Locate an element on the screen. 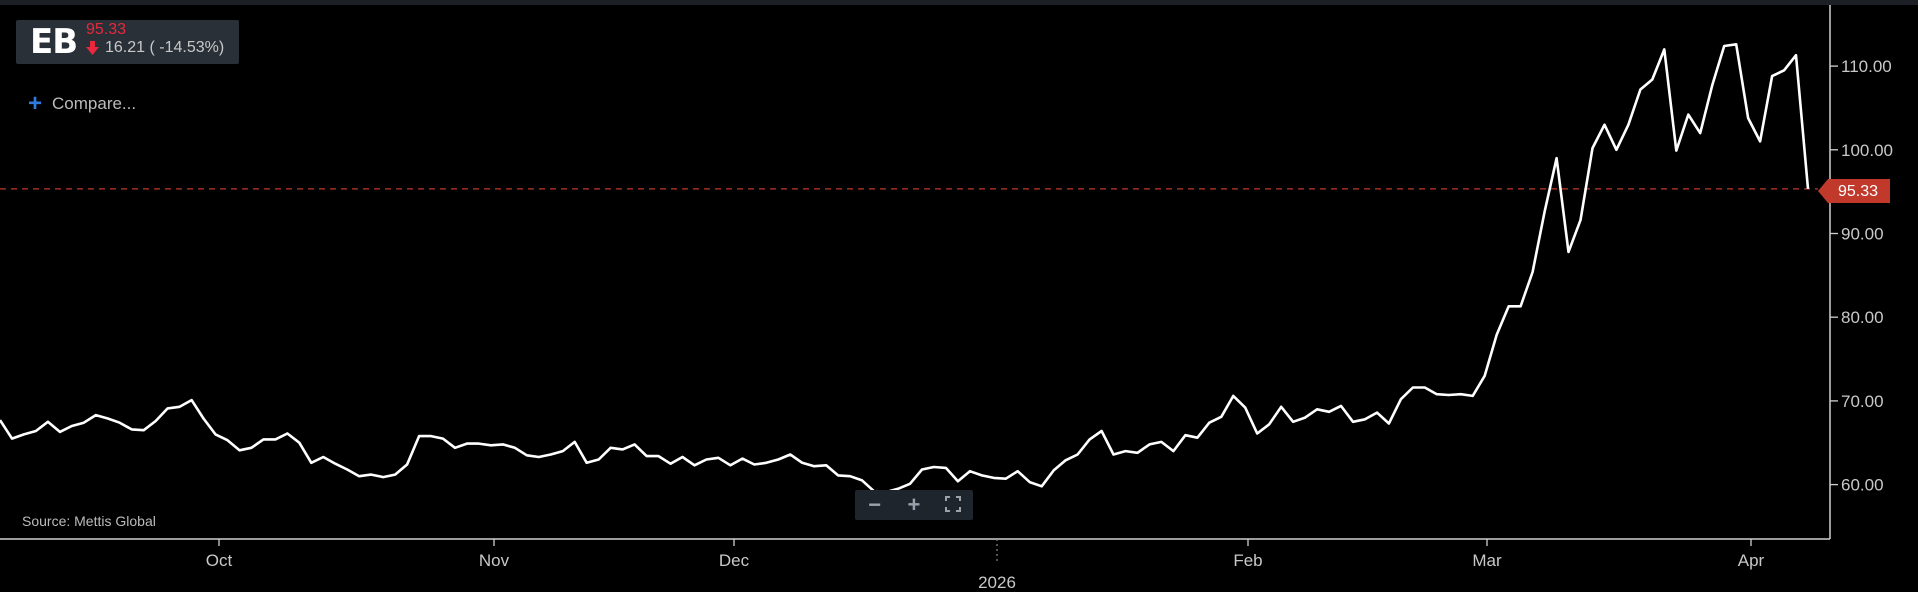 Image resolution: width=1918 pixels, height=592 pixels. y-tick-label: 70.00 is located at coordinates (1862, 401).